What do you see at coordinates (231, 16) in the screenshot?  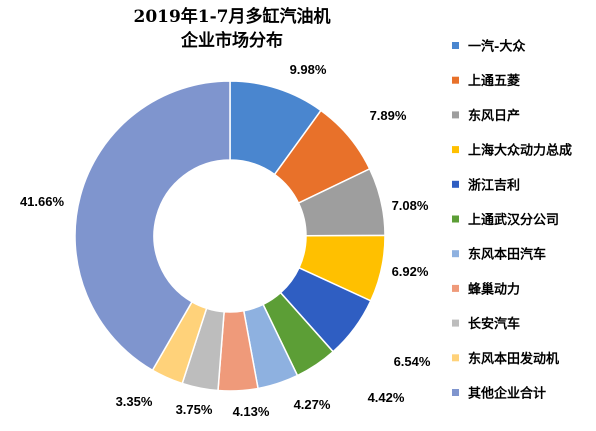 I see `chart-title-line-1: 2019年1-7月多缸汽油机` at bounding box center [231, 16].